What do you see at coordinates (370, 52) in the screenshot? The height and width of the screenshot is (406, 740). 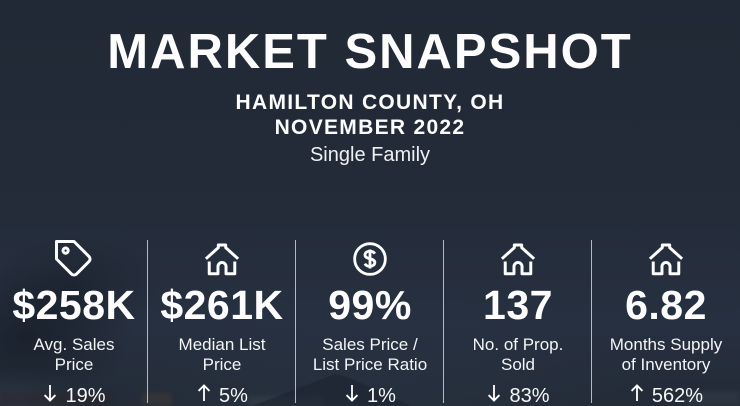 I see `page-title: MARKET SNAPSHOT` at bounding box center [370, 52].